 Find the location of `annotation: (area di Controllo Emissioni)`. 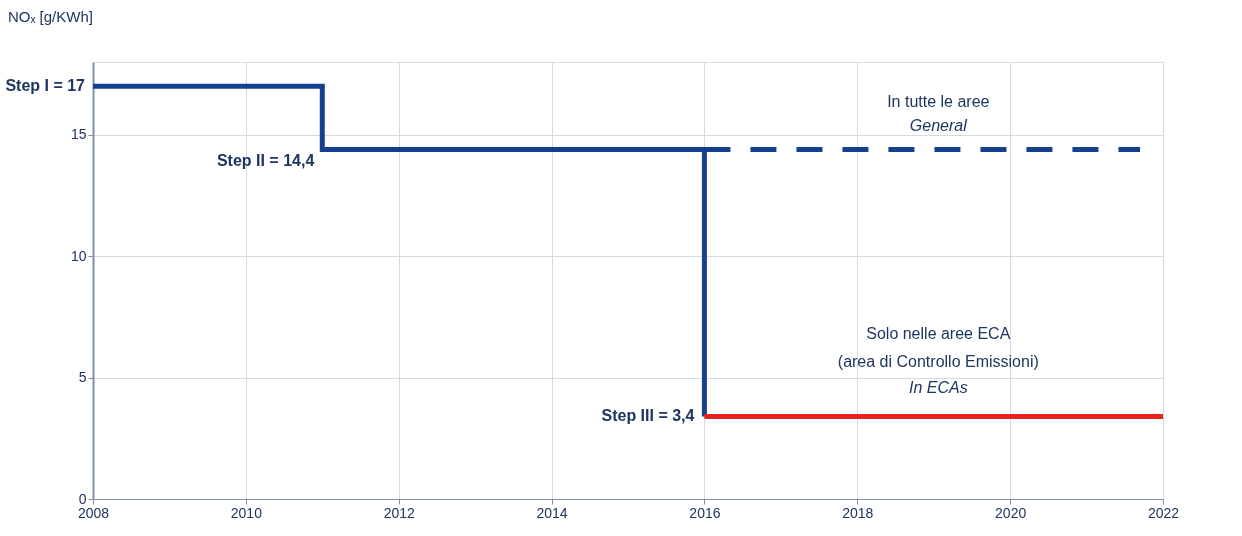

annotation: (area di Controllo Emissioni) is located at coordinates (938, 361).